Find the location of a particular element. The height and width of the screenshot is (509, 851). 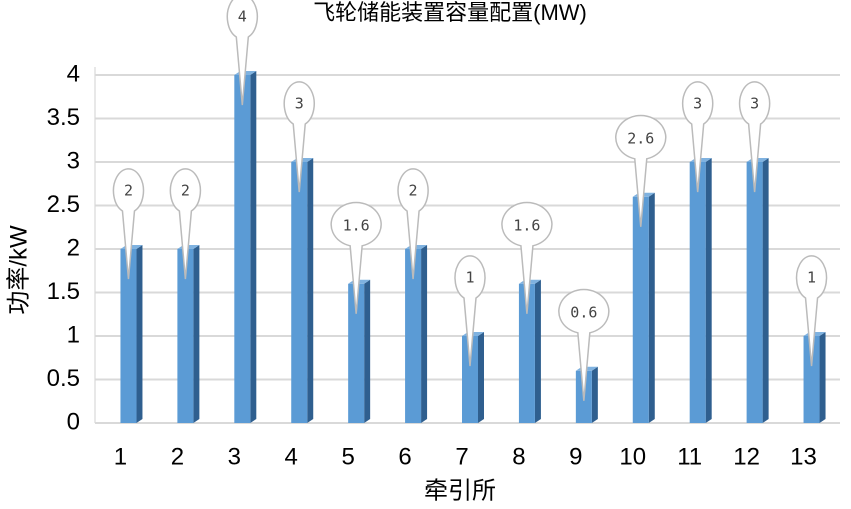

y-tick-label: 1 is located at coordinates (73, 334).